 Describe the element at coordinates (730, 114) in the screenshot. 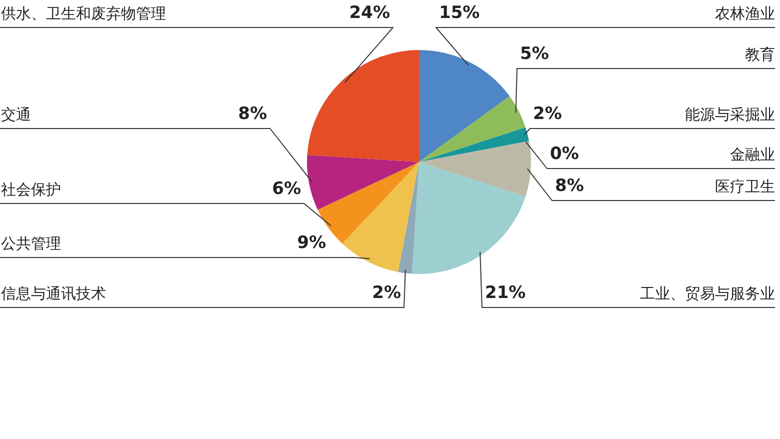

I see `slice-label: 能源与采掘业` at that location.